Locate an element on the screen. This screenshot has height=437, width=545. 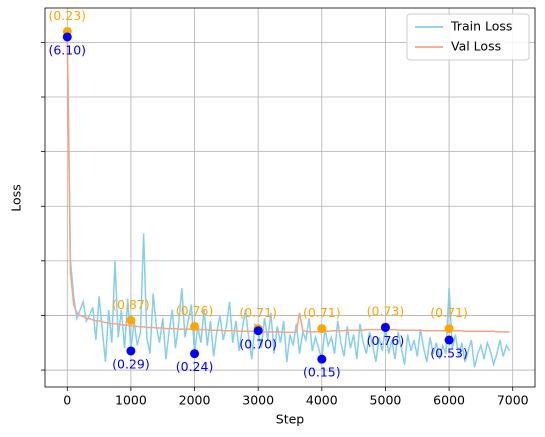
legend: Train Loss Val Loss is located at coordinates (468, 37).